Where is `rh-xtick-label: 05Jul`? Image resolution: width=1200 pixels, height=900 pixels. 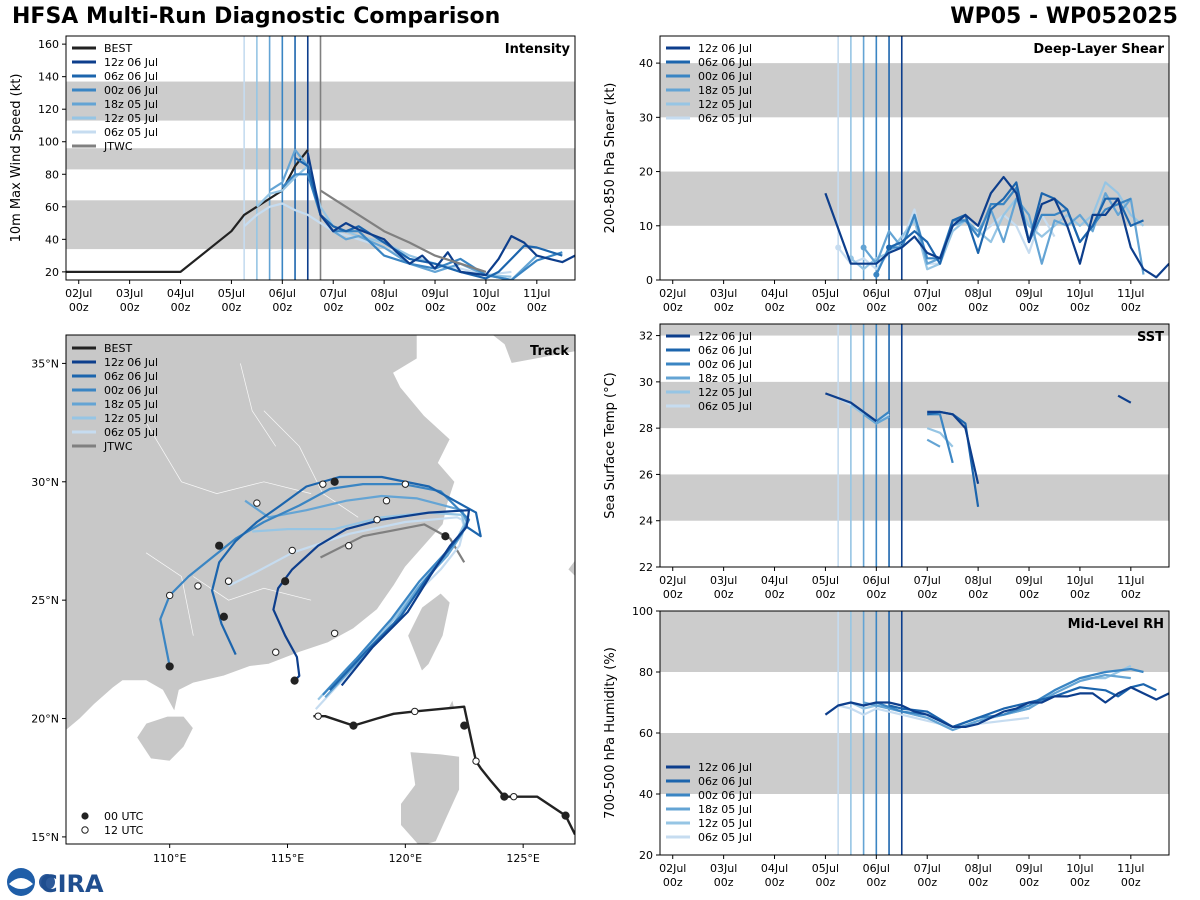
rh-xtick-label: 05Jul is located at coordinates (825, 868).